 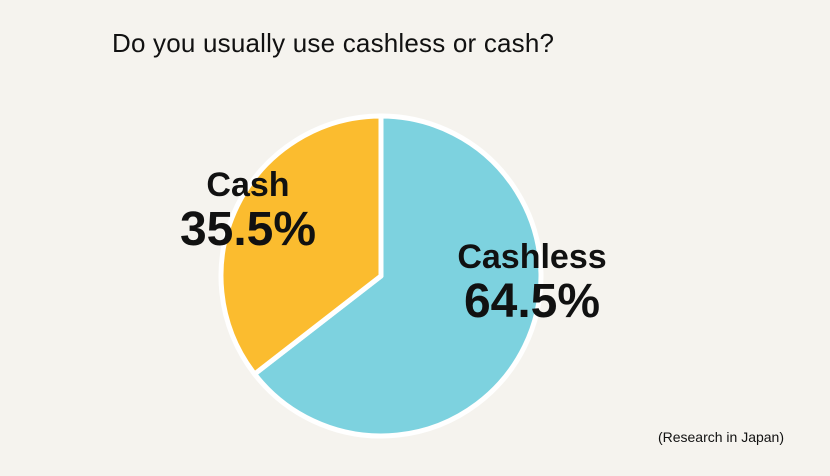 What do you see at coordinates (720, 437) in the screenshot?
I see `source-note: (Research in Japan)` at bounding box center [720, 437].